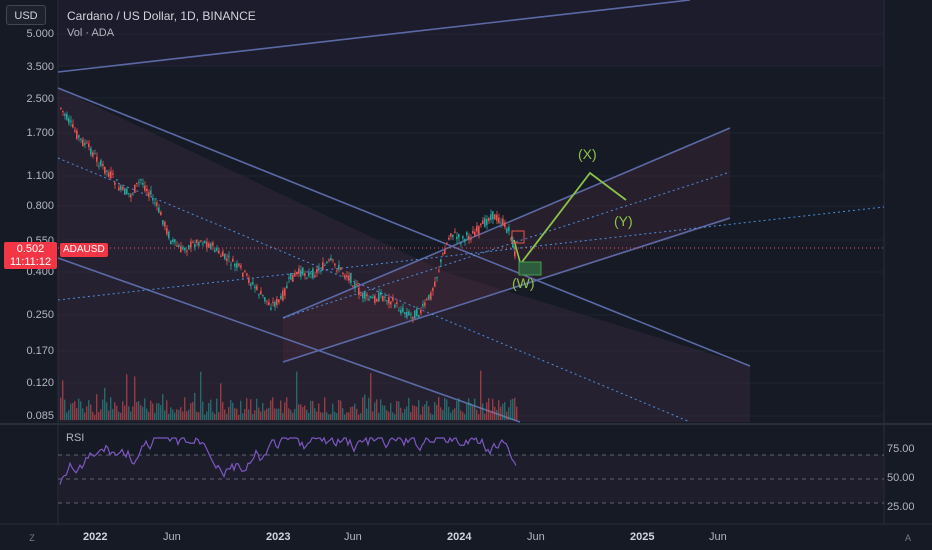 This screenshot has height=550, width=932. I want to click on price-tick: 0.800, so click(40, 206).